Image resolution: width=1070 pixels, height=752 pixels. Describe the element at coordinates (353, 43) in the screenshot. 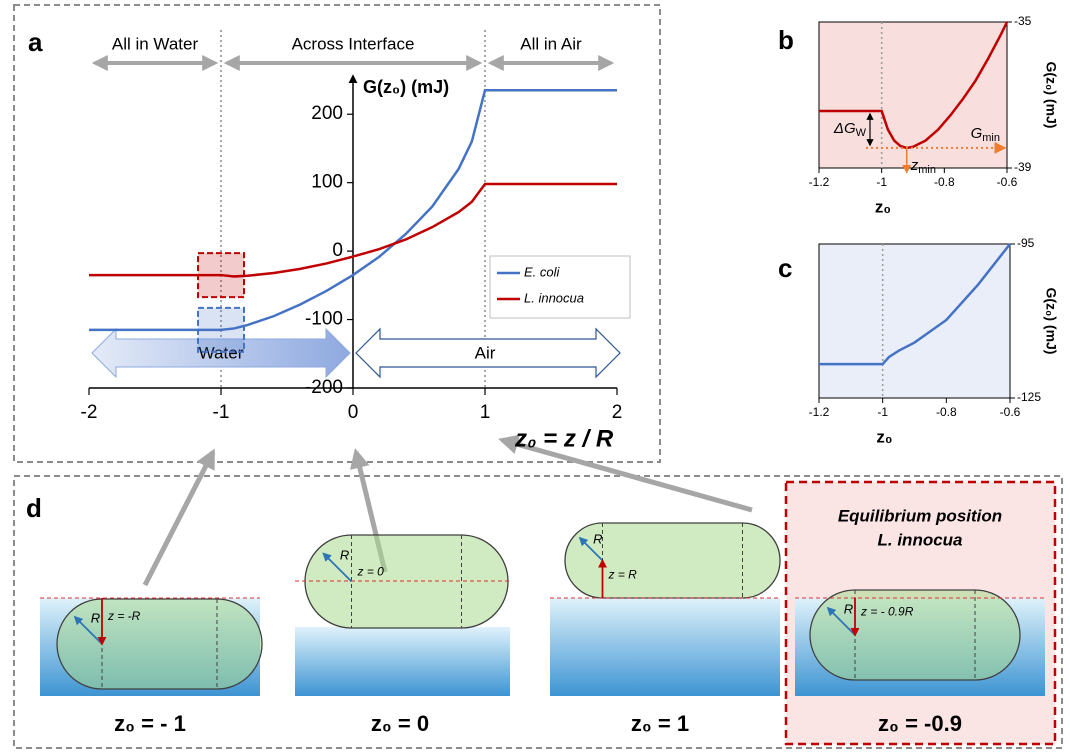

I see `region-label: Across Interface` at that location.